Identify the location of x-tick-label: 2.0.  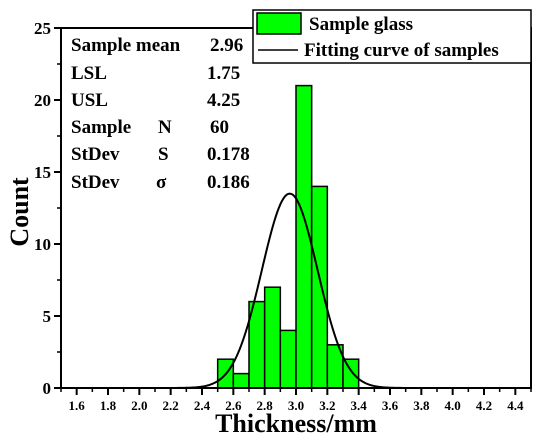
(139, 405).